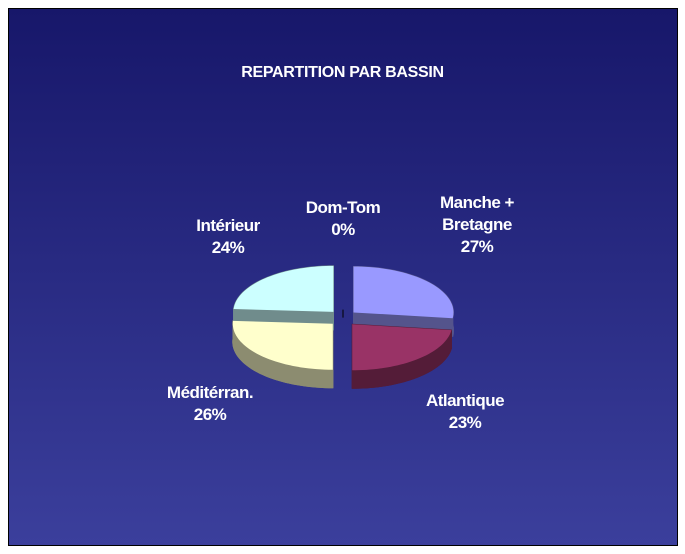  I want to click on category-label: Méditérran., so click(210, 392).